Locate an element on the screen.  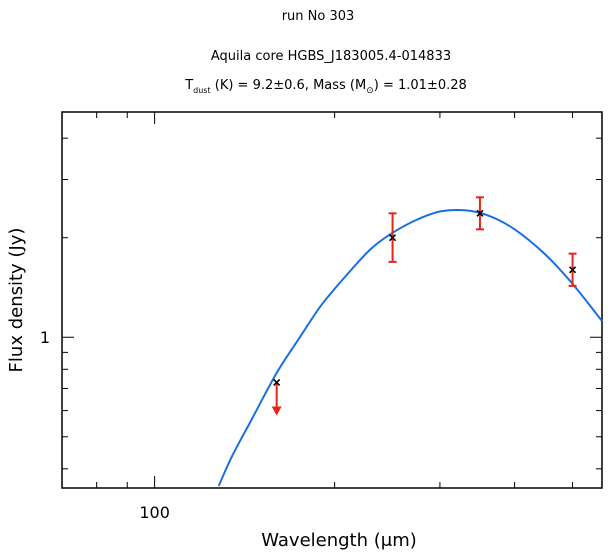
tdust-subscript: dust is located at coordinates (201, 90).